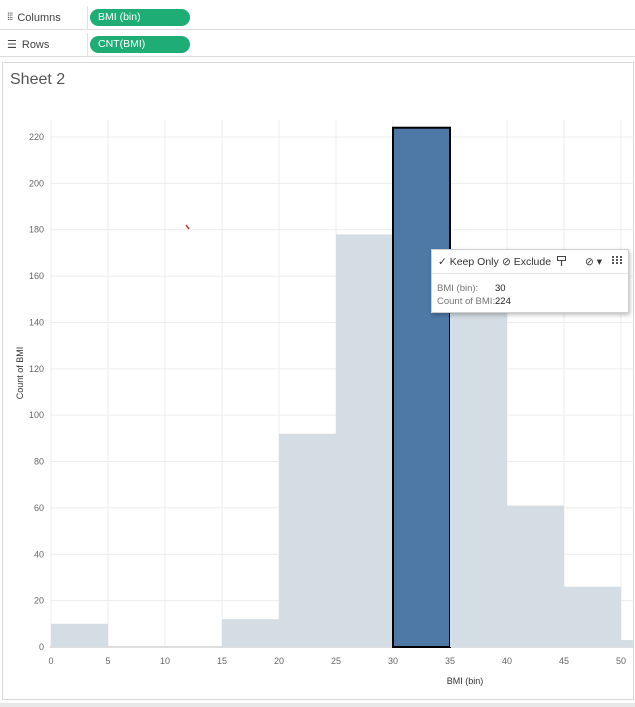  Describe the element at coordinates (20, 373) in the screenshot. I see `y-axis-title: Count of BMI` at that location.